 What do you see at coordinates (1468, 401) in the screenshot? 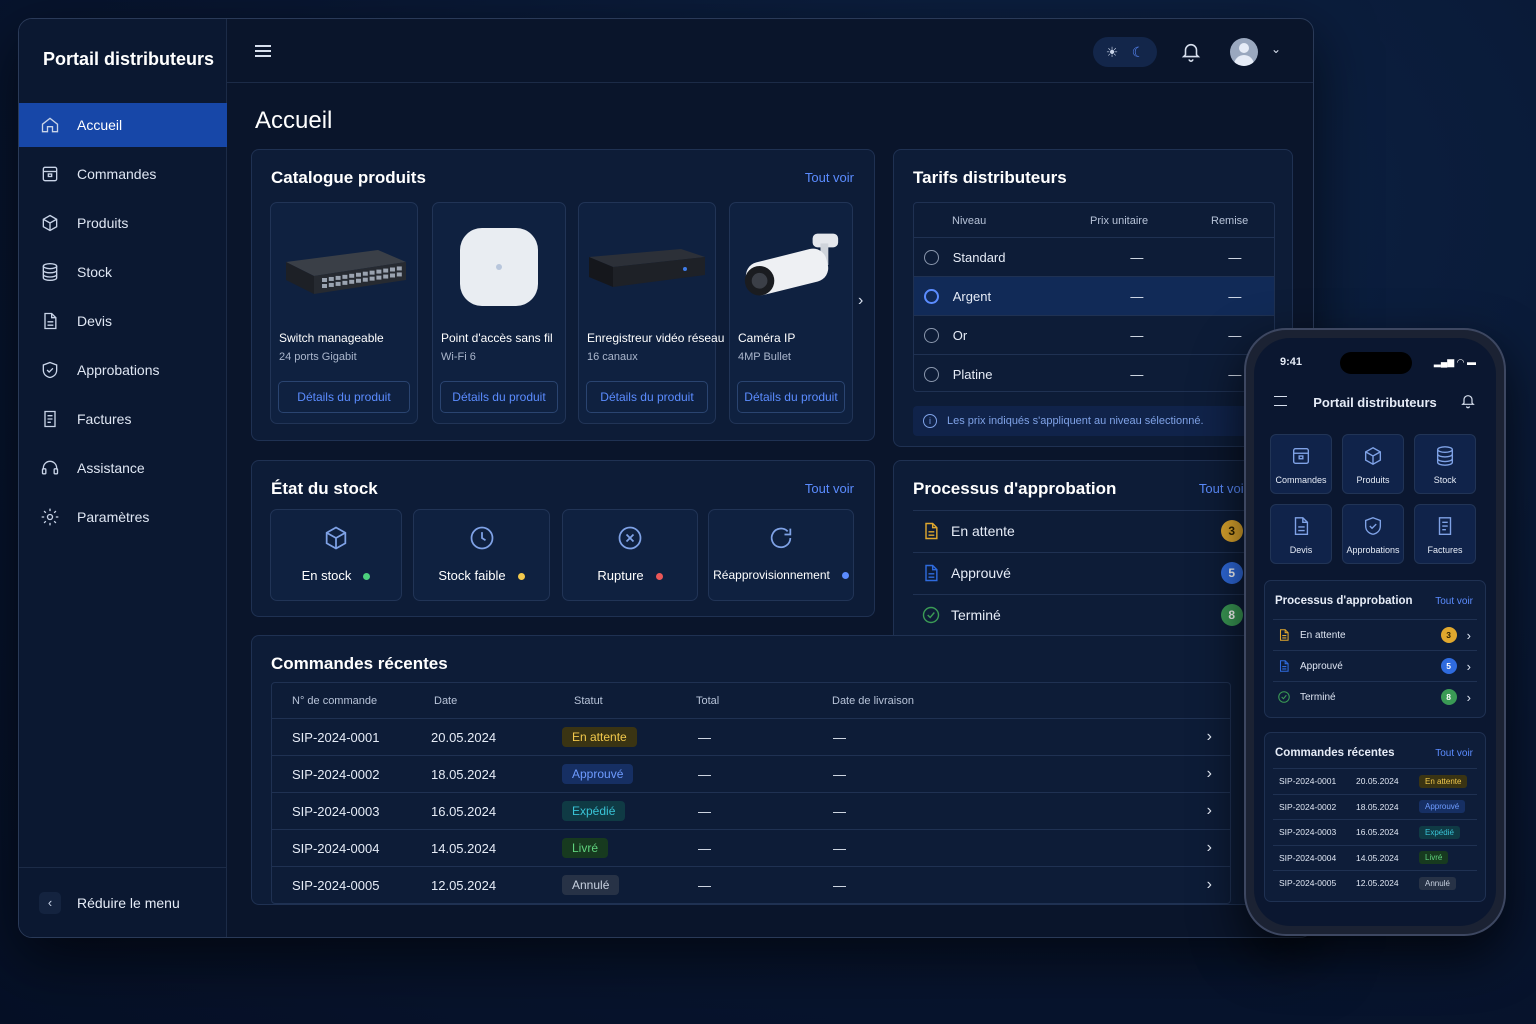
I see `phone-bell-icon` at bounding box center [1468, 401].